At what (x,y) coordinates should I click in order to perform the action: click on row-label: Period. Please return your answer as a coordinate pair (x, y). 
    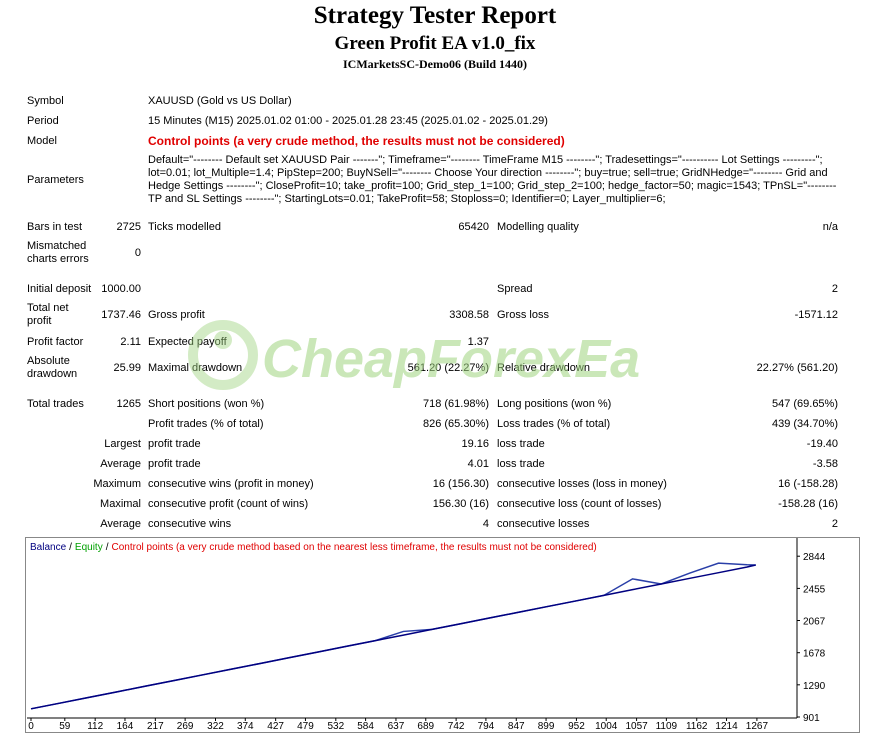
    Looking at the image, I should click on (43, 120).